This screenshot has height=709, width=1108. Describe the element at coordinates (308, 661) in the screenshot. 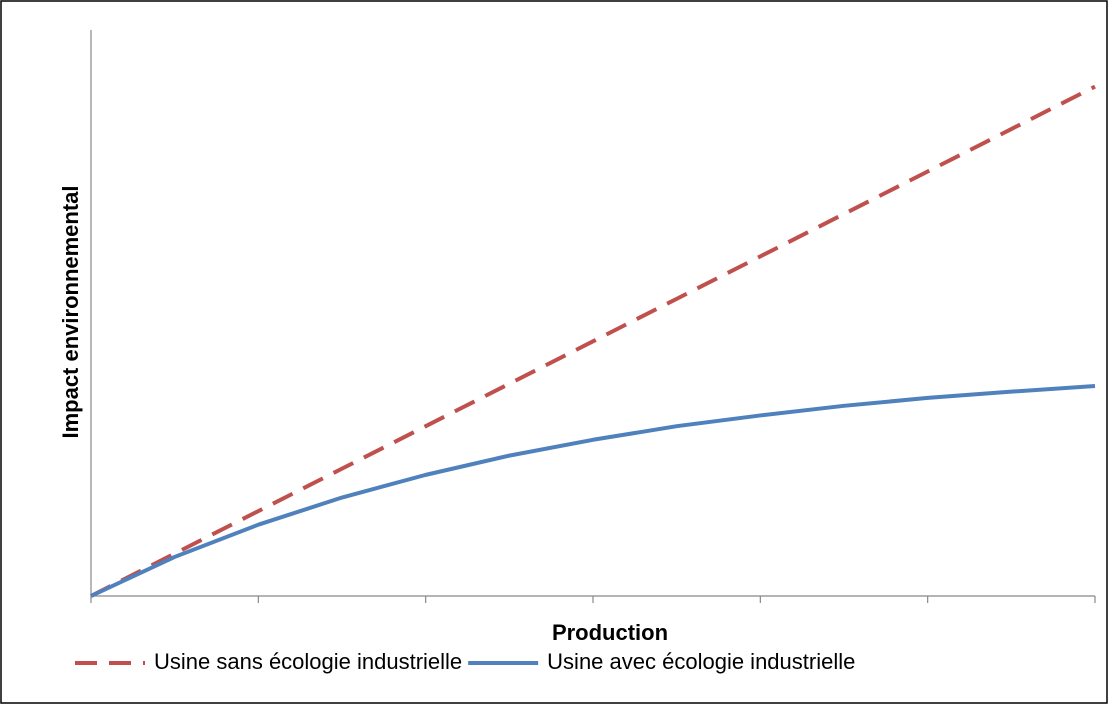

I see `legend-label: Usine sans écologie industrielle` at that location.